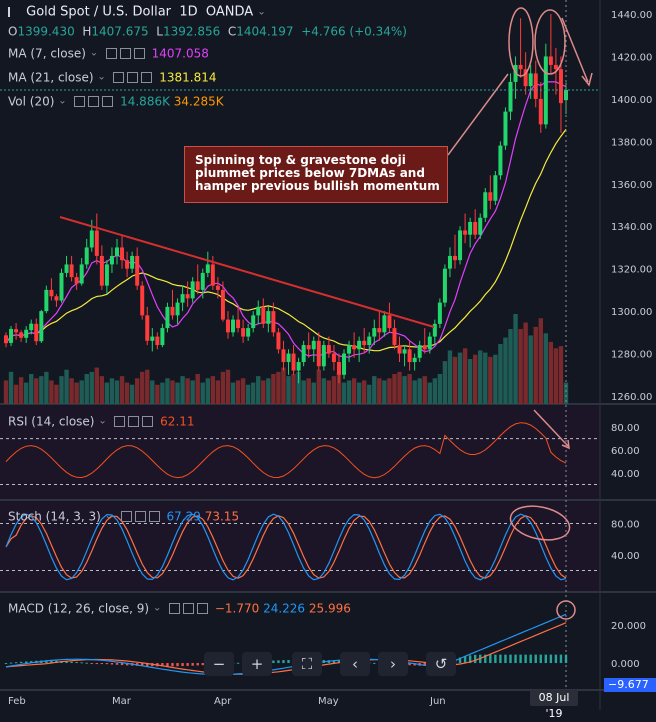 The width and height of the screenshot is (656, 722). I want to click on ma7-legend: MA (7, close) ⌄ 1407.058, so click(108, 53).